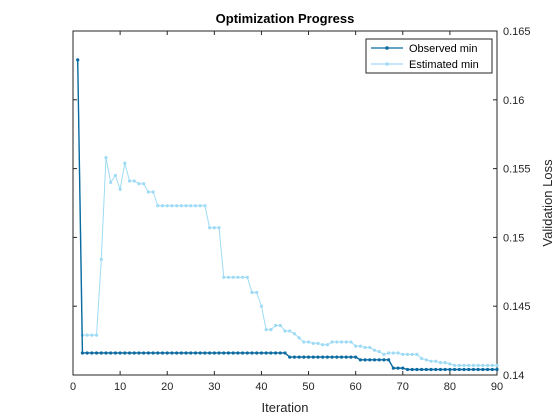  I want to click on x-tick-label: 60, so click(356, 387).